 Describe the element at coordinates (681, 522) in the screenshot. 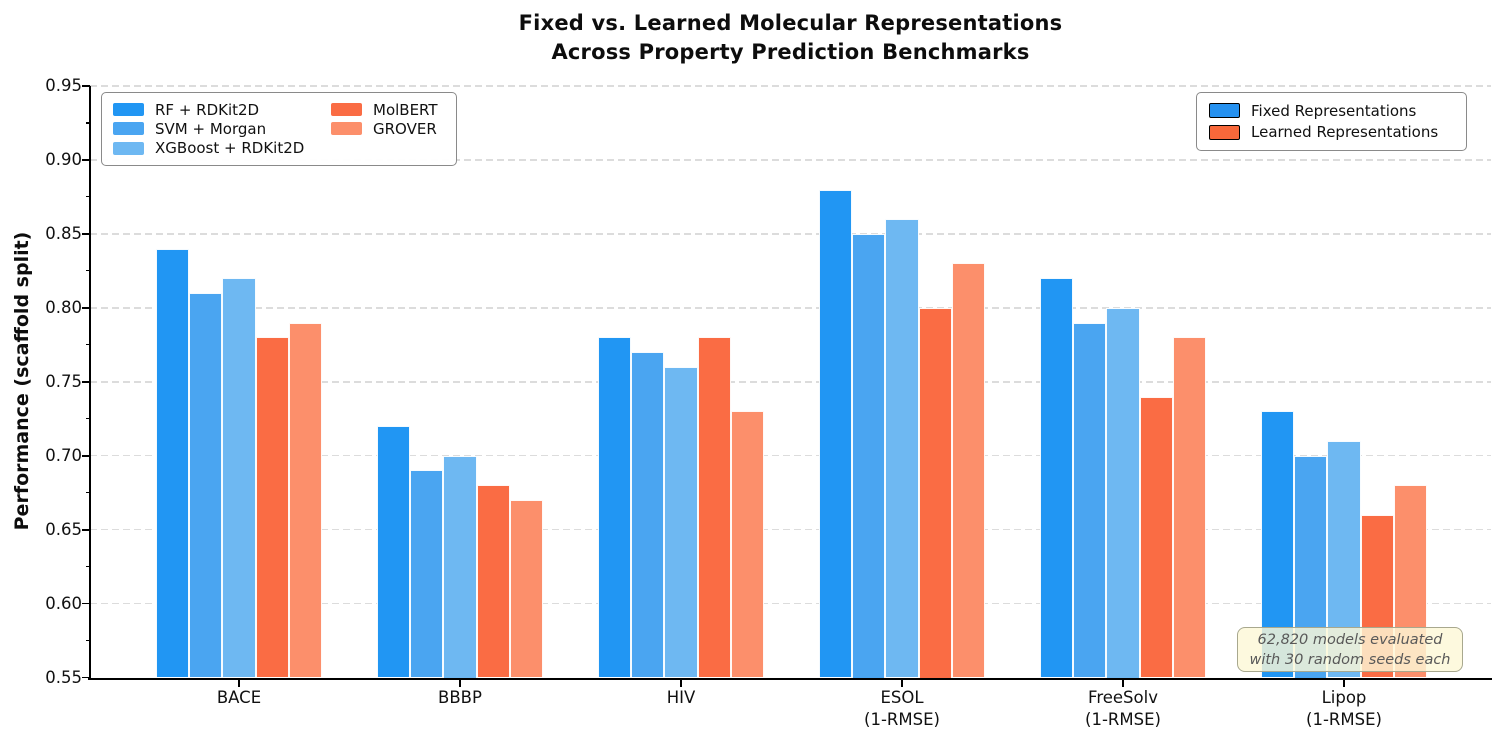

I see `bar-xgboost-rdkit2d-hiv` at that location.